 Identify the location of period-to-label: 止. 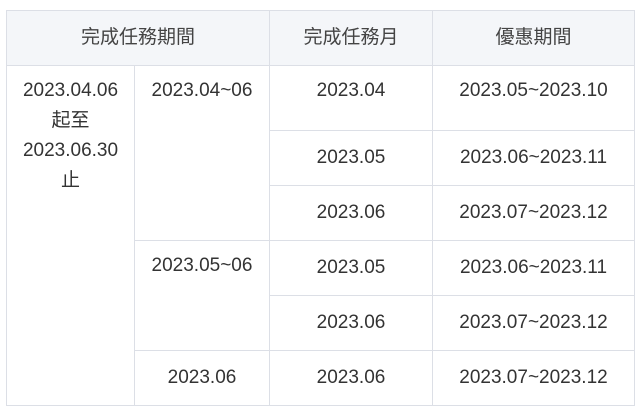
(70, 180).